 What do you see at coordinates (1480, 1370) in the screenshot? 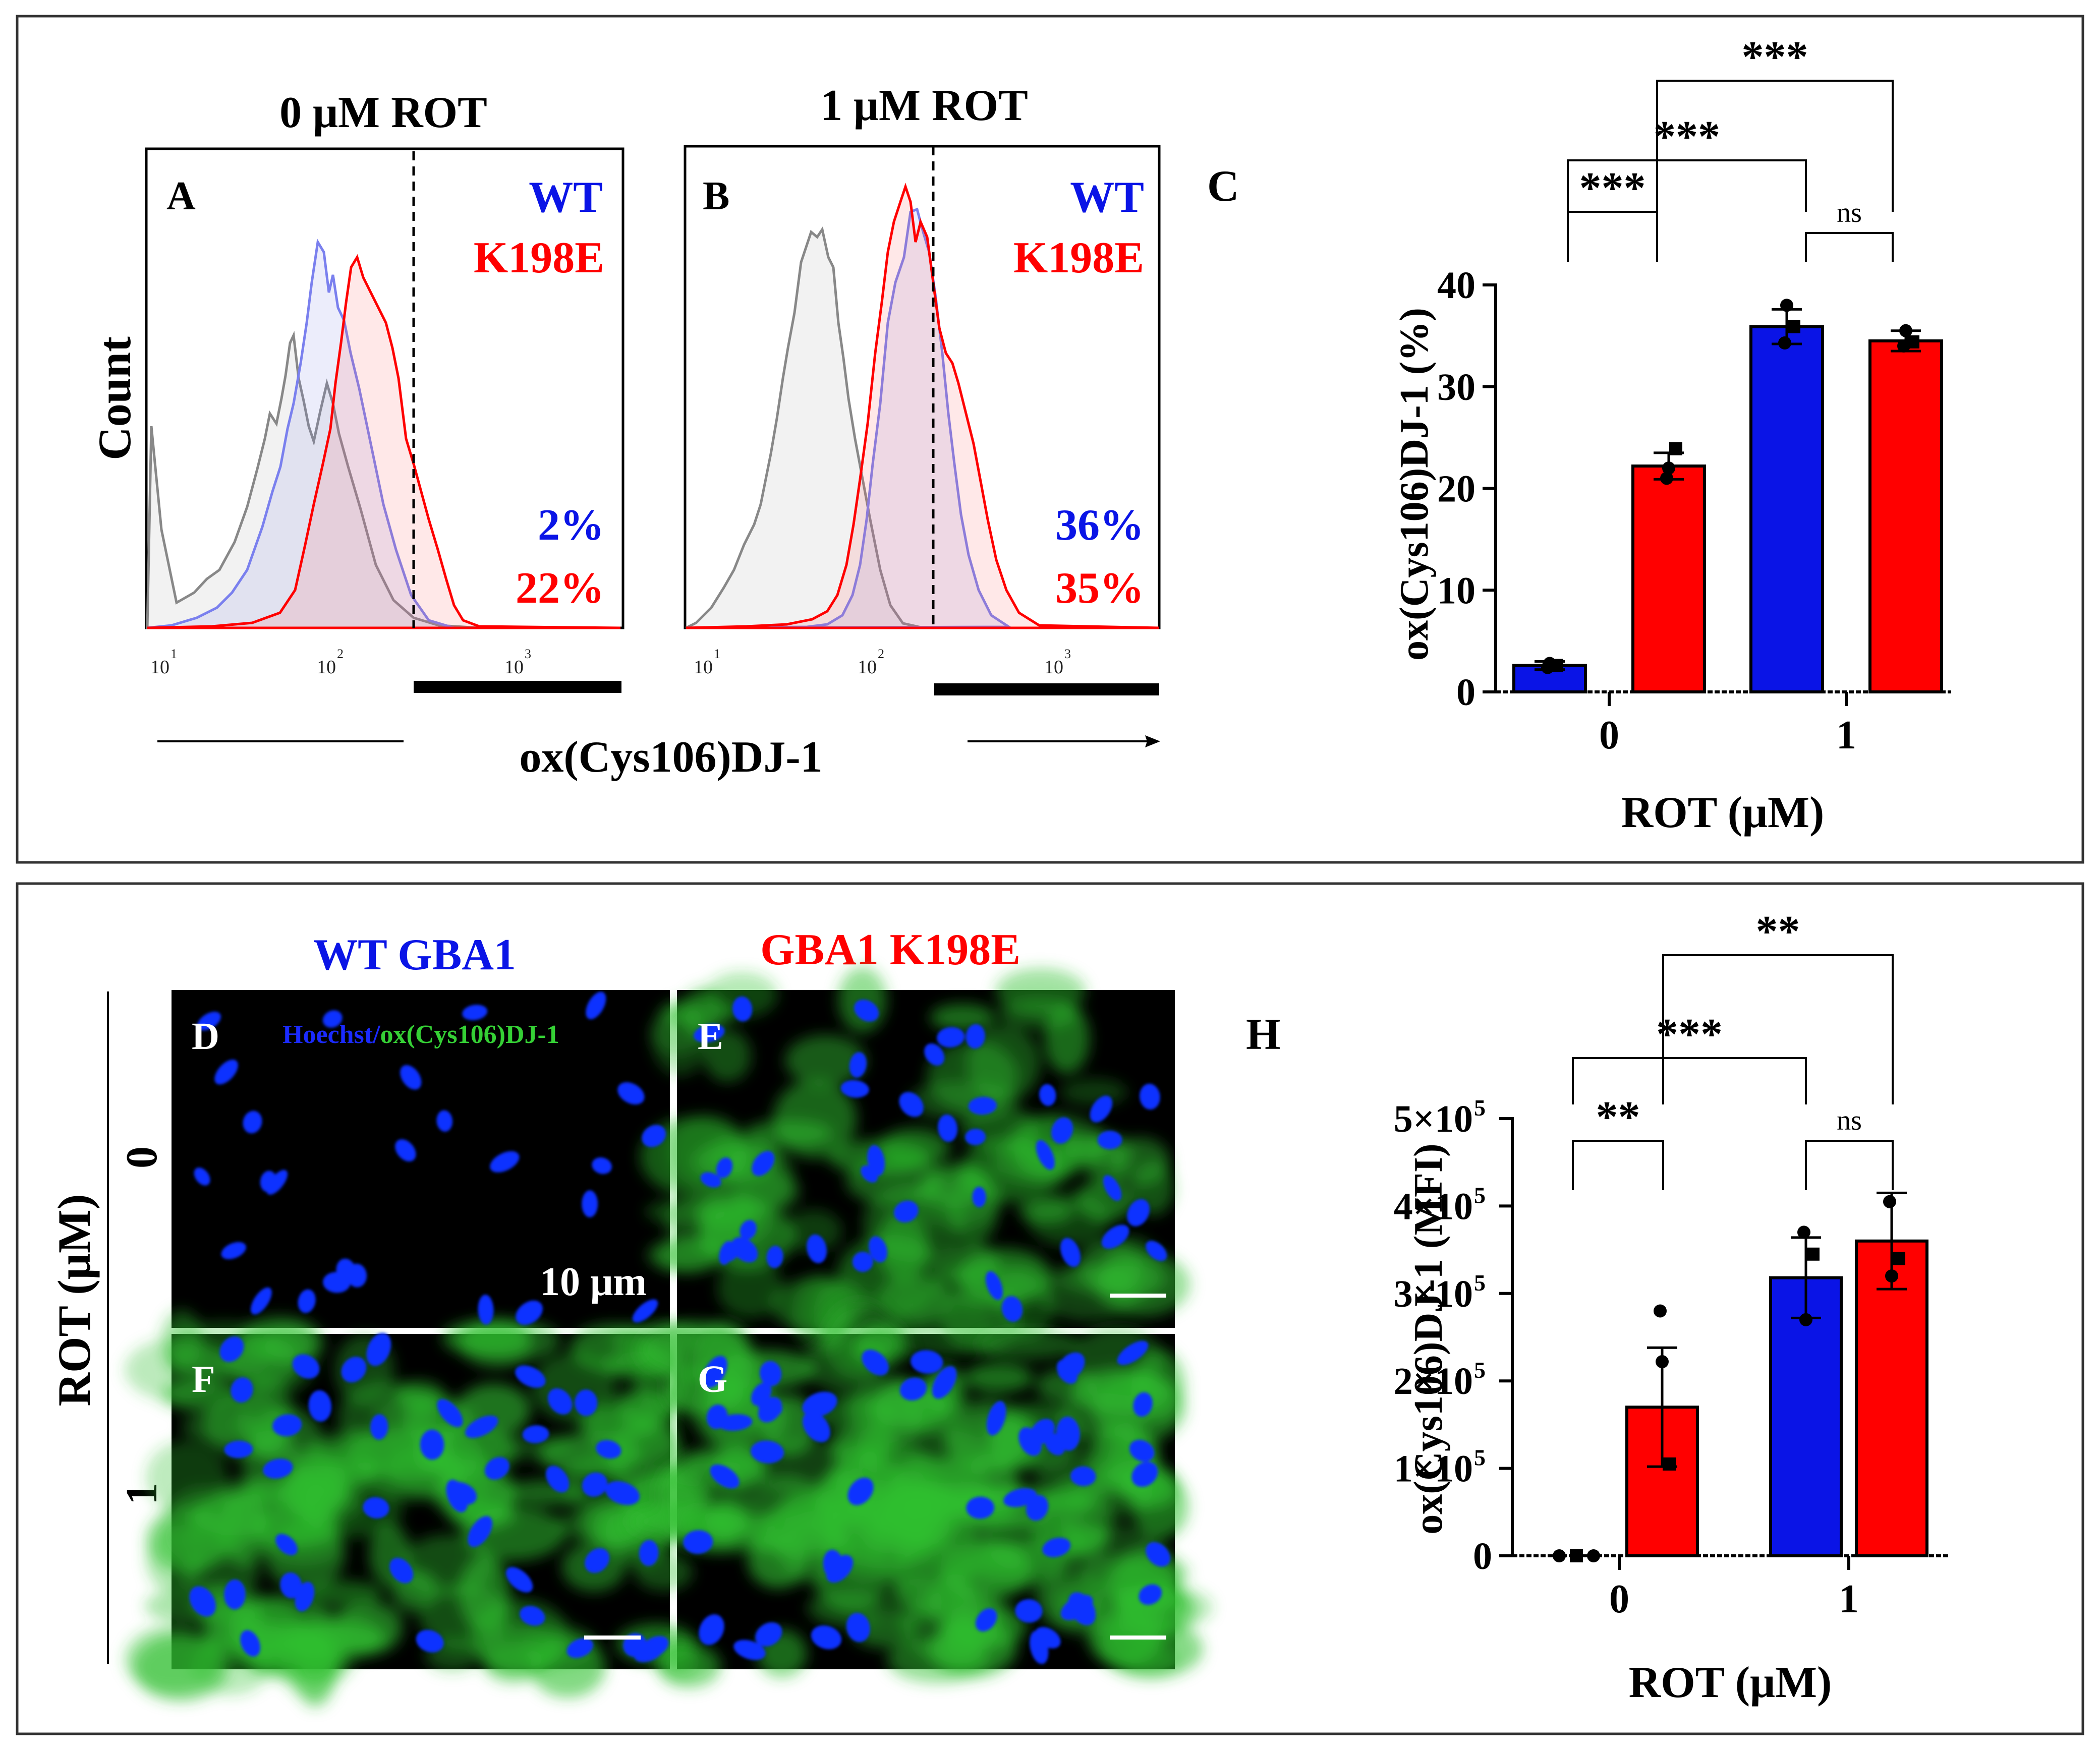
I see `y-tick-exponent: 5` at bounding box center [1480, 1370].